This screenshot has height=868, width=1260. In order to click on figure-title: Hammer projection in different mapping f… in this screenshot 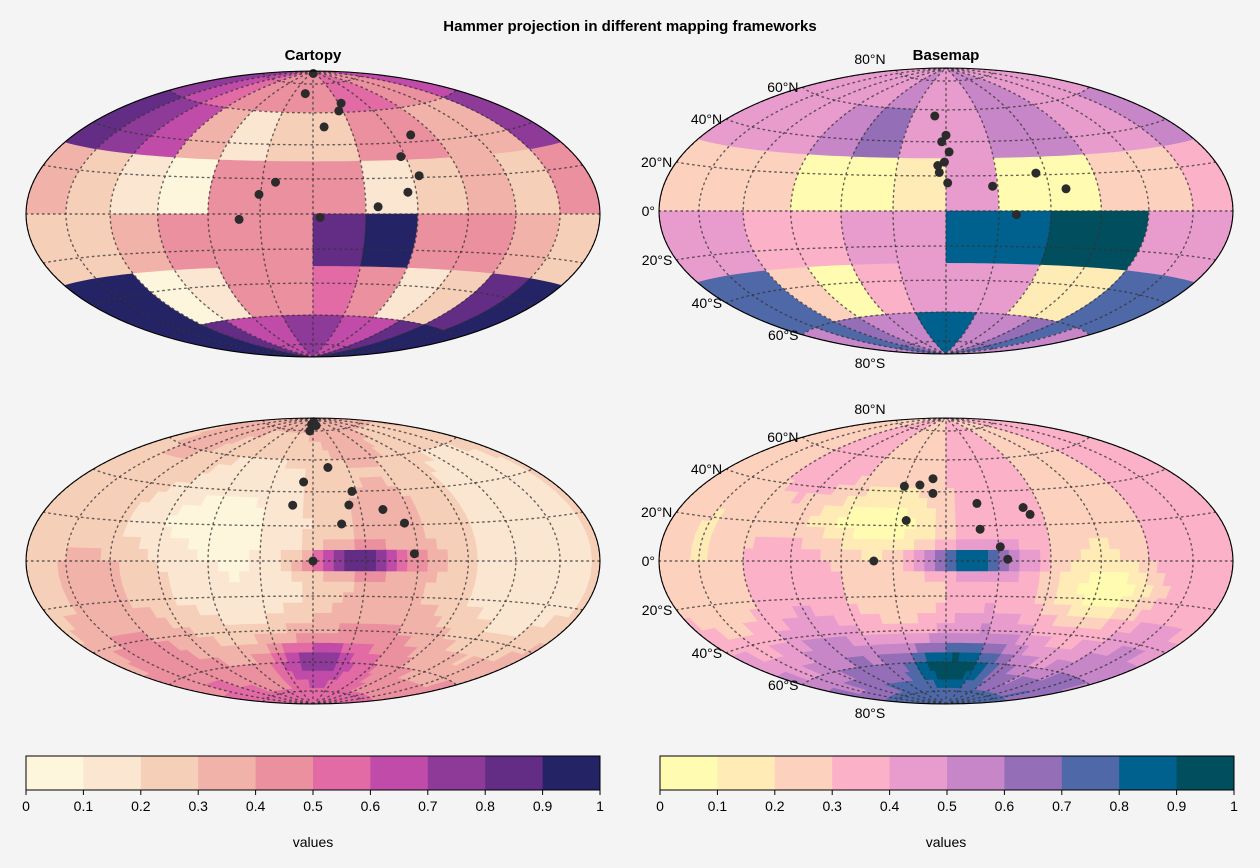, I will do `click(629, 26)`.